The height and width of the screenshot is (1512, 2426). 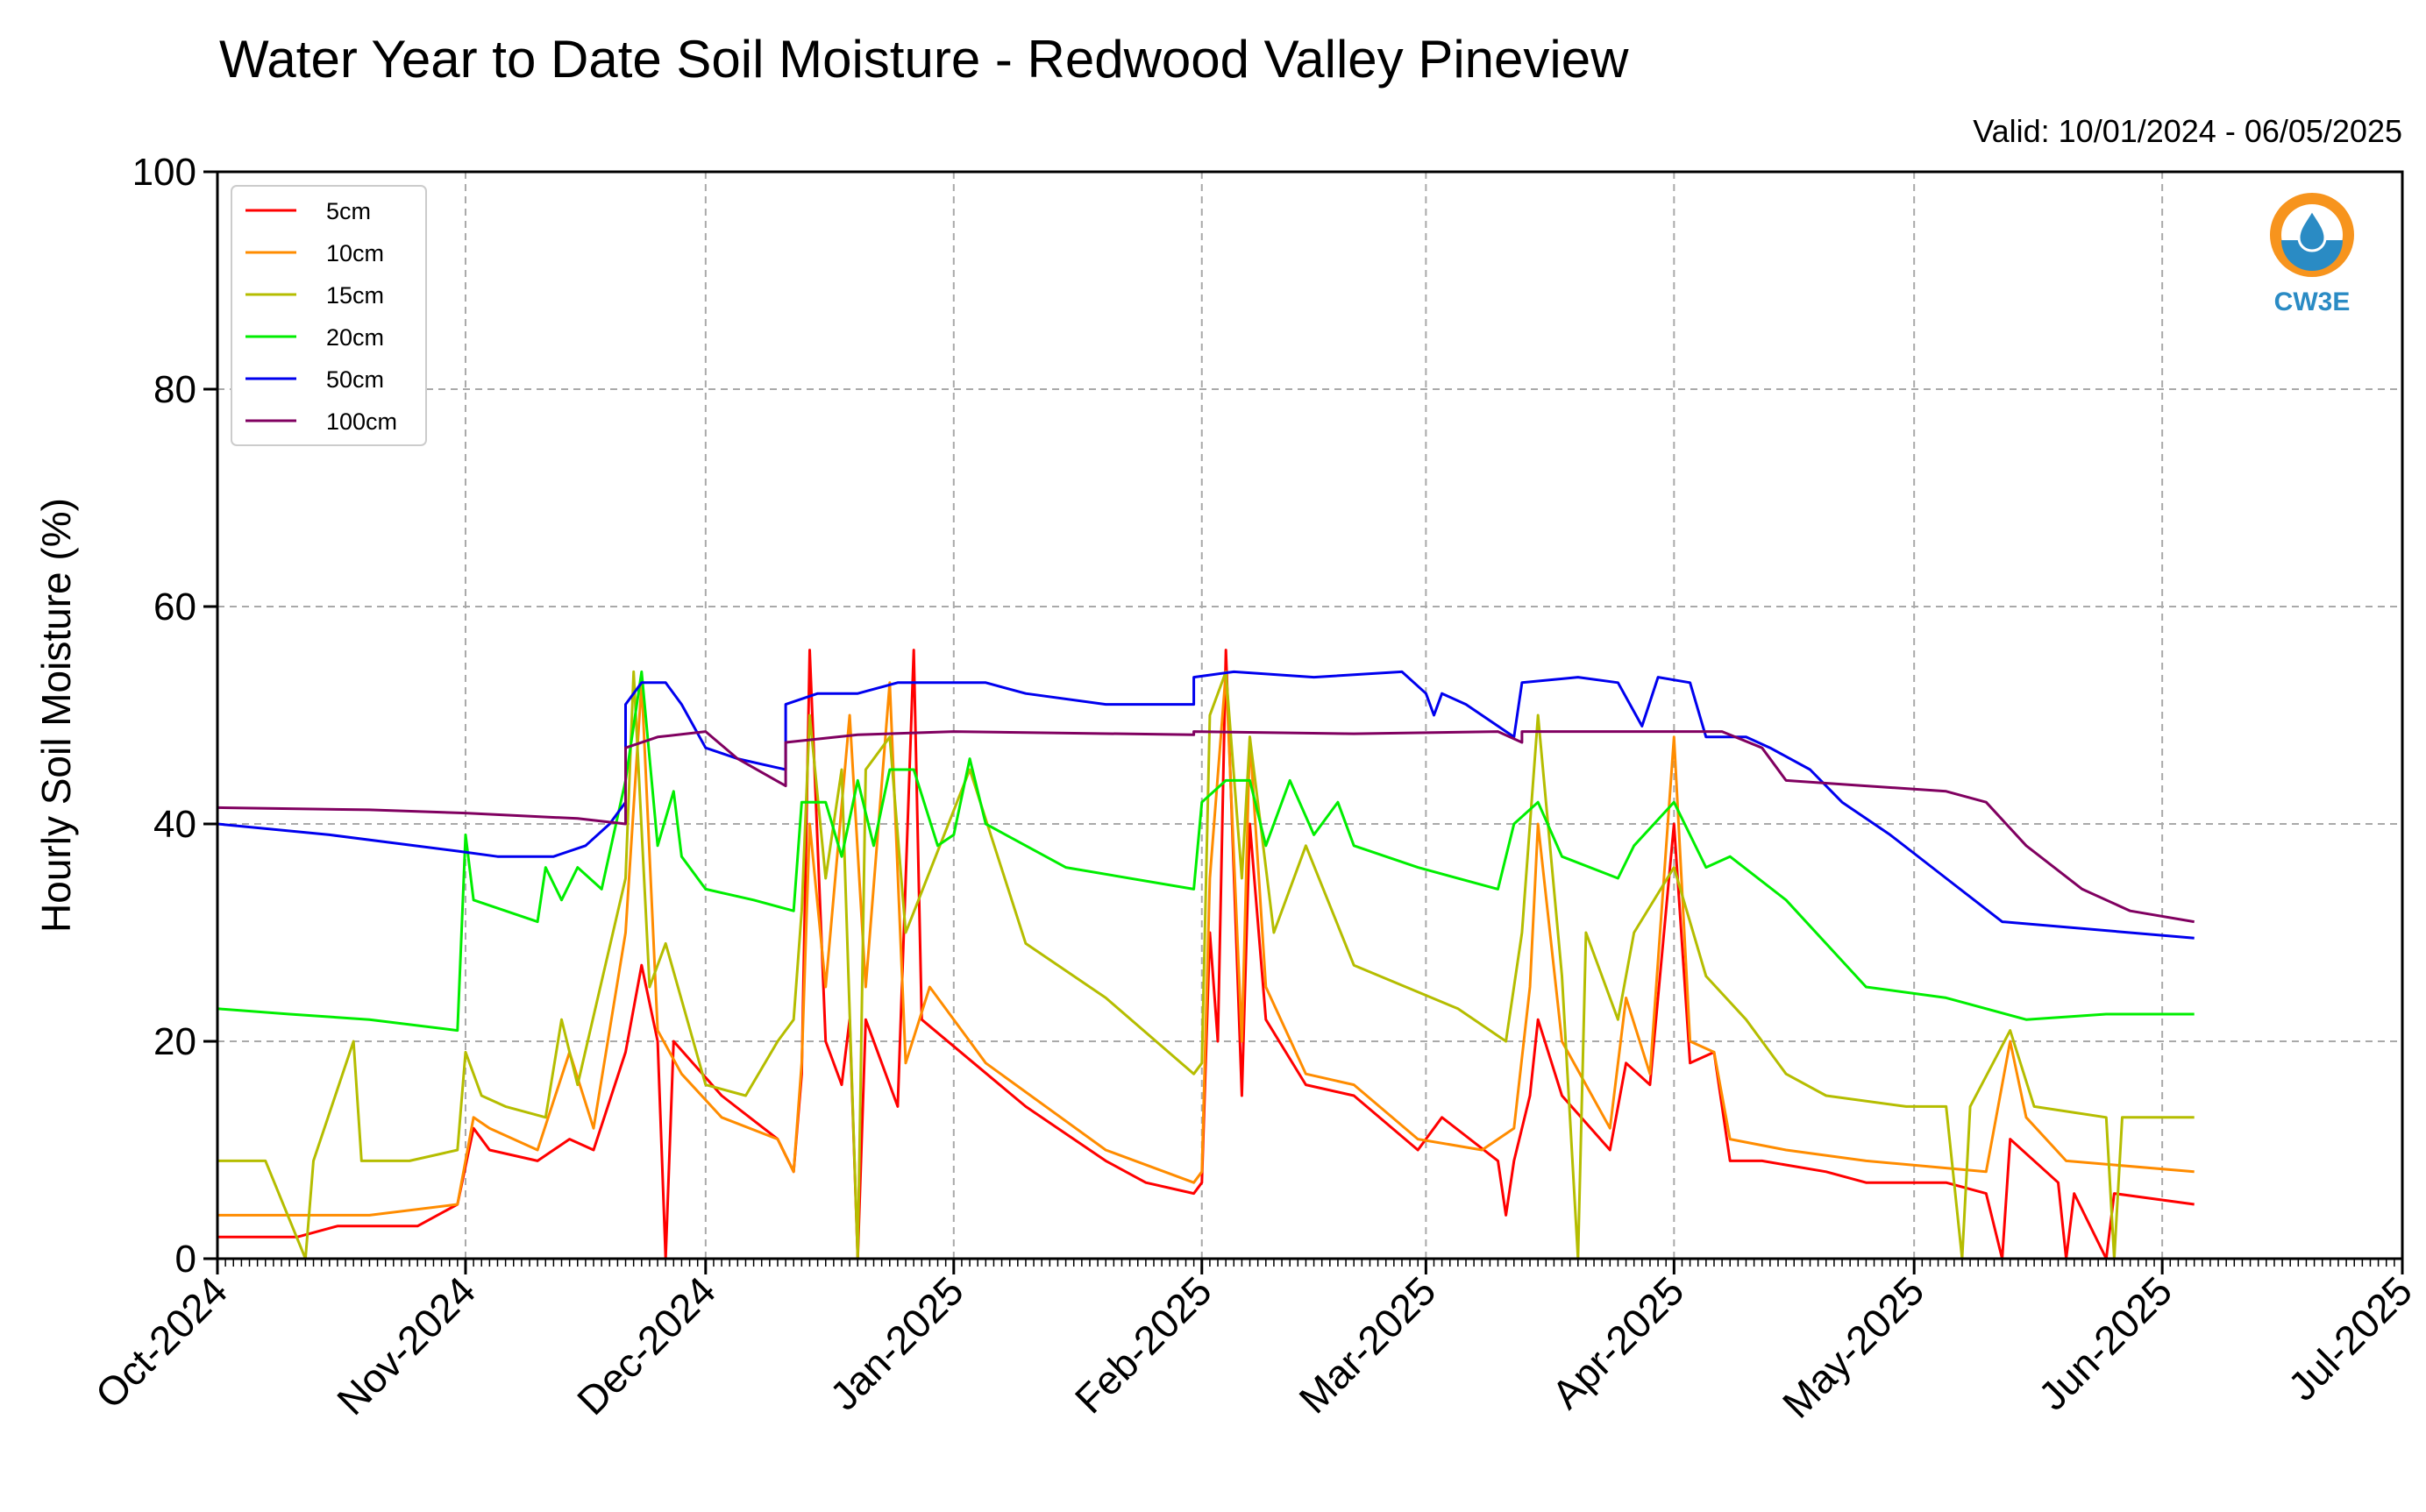 I want to click on chart-subtitle: Valid: 10/01/2024 - 06/05/2025, so click(x=2187, y=131).